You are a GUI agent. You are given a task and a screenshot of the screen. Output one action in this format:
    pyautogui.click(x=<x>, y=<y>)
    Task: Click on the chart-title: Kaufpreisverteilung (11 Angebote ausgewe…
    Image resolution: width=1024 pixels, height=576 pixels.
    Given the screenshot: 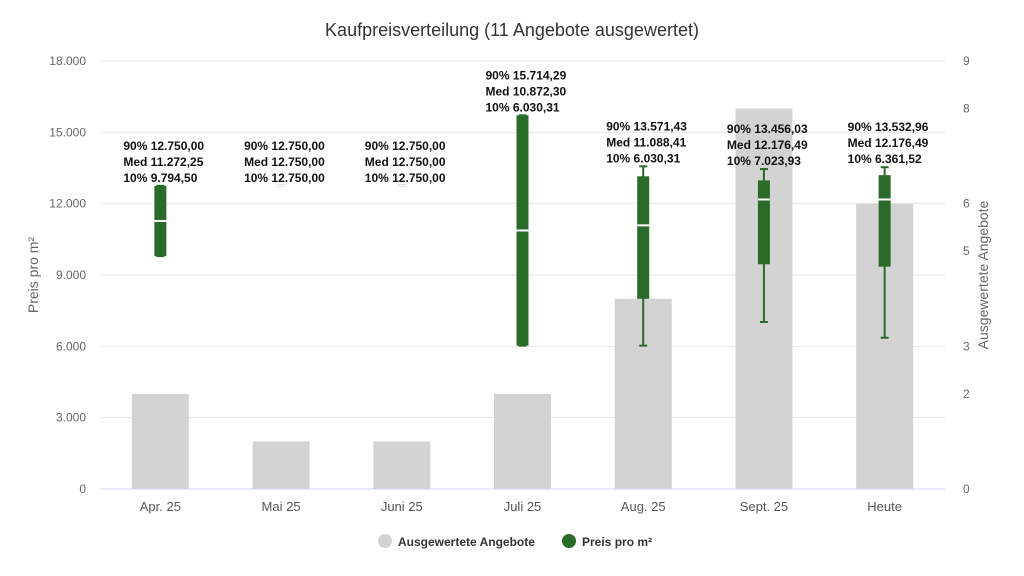 What is the action you would take?
    pyautogui.click(x=512, y=30)
    